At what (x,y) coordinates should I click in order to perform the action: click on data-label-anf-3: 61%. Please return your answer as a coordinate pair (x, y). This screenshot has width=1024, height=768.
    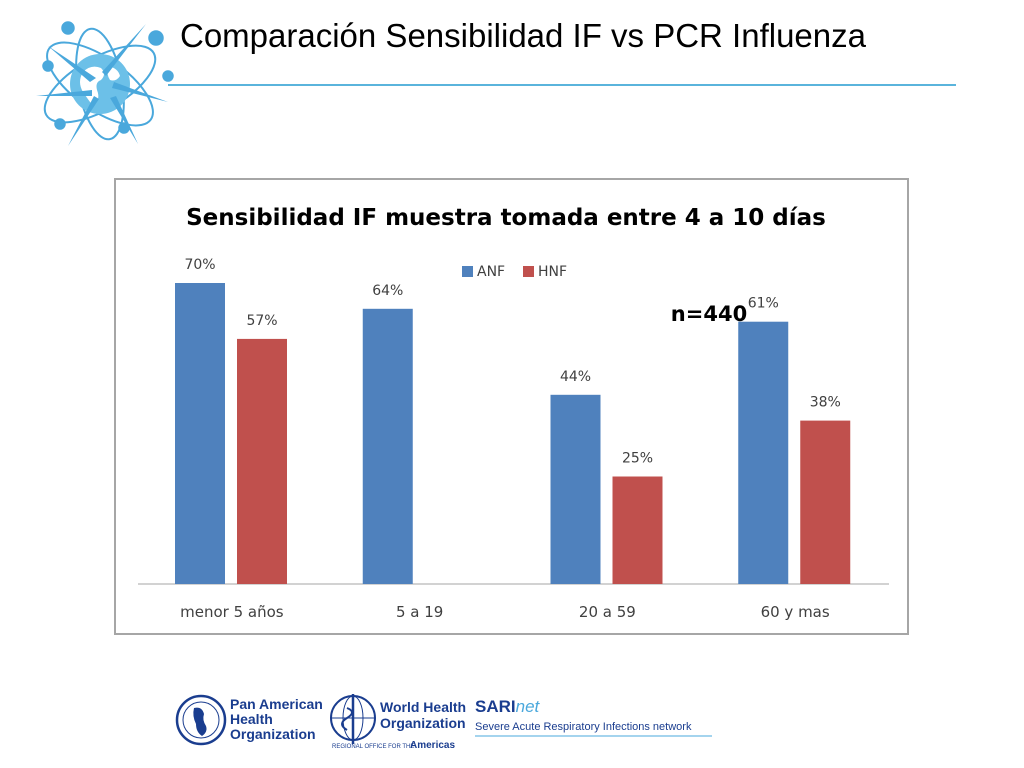
    Looking at the image, I should click on (763, 304).